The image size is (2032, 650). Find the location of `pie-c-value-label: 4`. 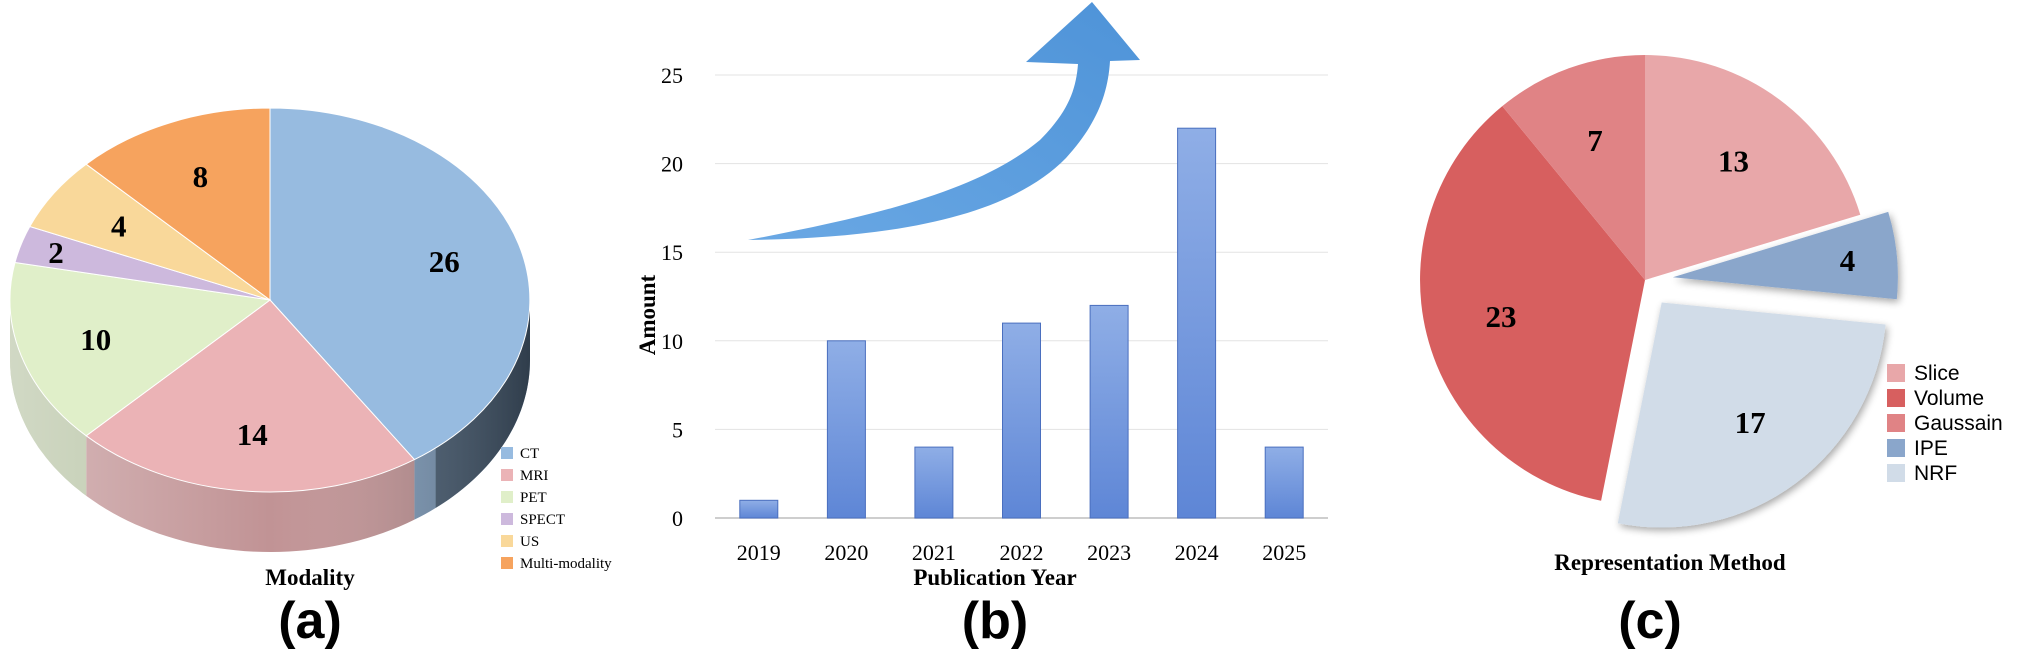

pie-c-value-label: 4 is located at coordinates (1848, 260).